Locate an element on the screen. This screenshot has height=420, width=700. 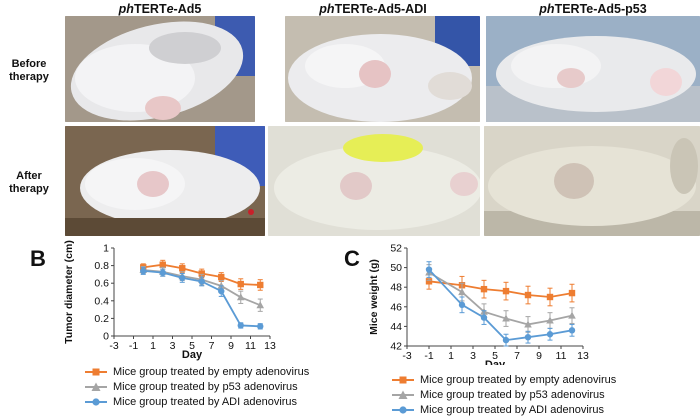
photo-before-ad5-adi is located at coordinates (382, 69).